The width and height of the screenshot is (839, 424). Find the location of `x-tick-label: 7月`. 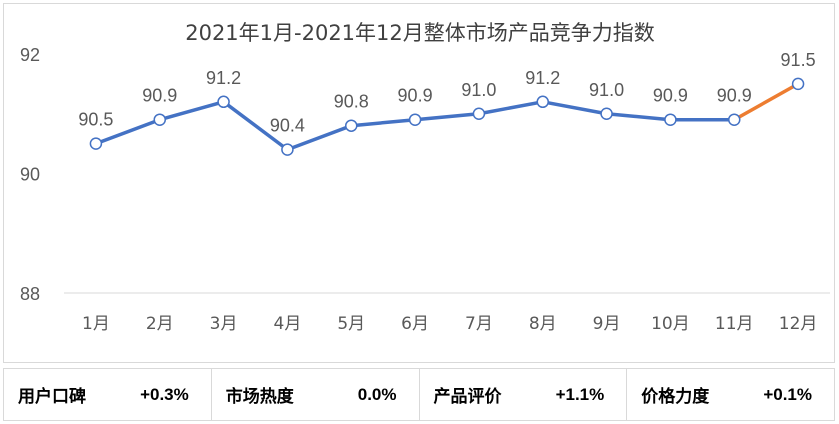

x-tick-label: 7月 is located at coordinates (479, 324).